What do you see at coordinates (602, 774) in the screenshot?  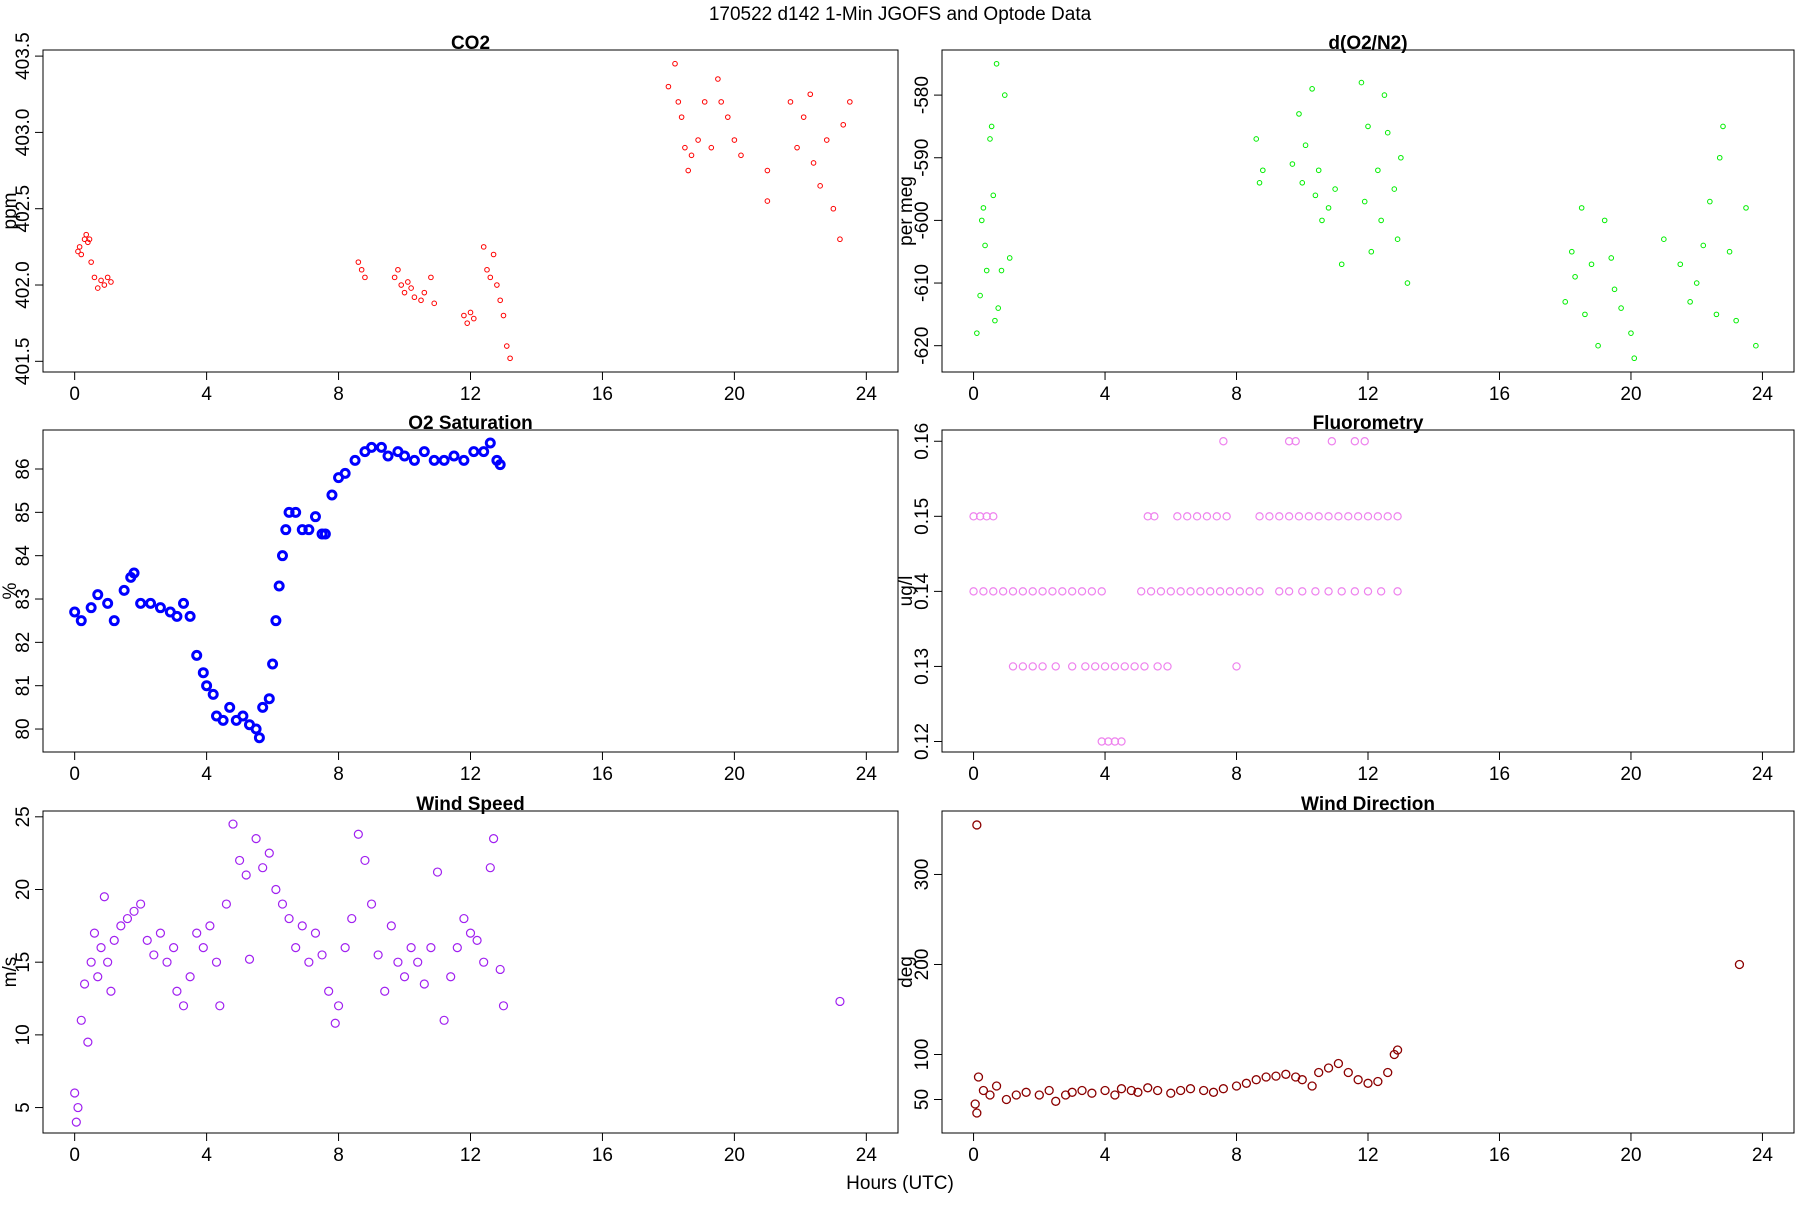 I see `x-tick-label: 16` at bounding box center [602, 774].